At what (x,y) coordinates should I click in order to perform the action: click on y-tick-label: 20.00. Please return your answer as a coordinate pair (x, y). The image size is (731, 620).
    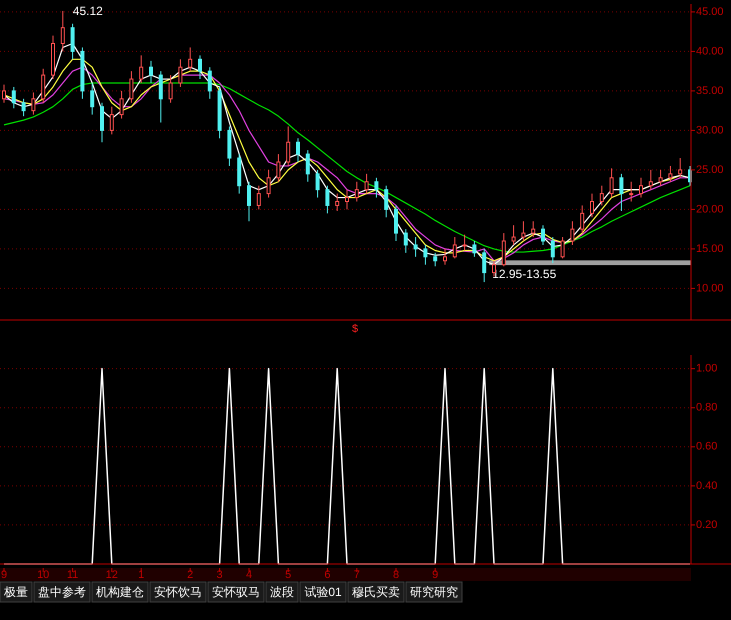
    Looking at the image, I should click on (710, 209).